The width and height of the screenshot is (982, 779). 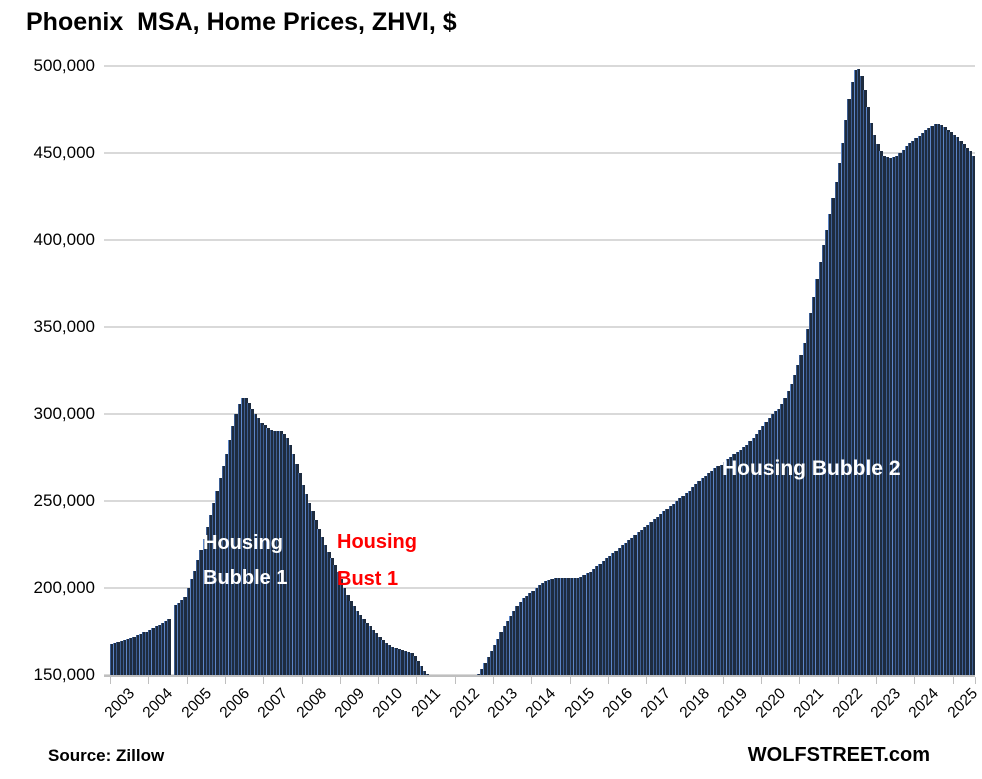 I want to click on x-tick-label-2008: 2008, so click(x=311, y=703).